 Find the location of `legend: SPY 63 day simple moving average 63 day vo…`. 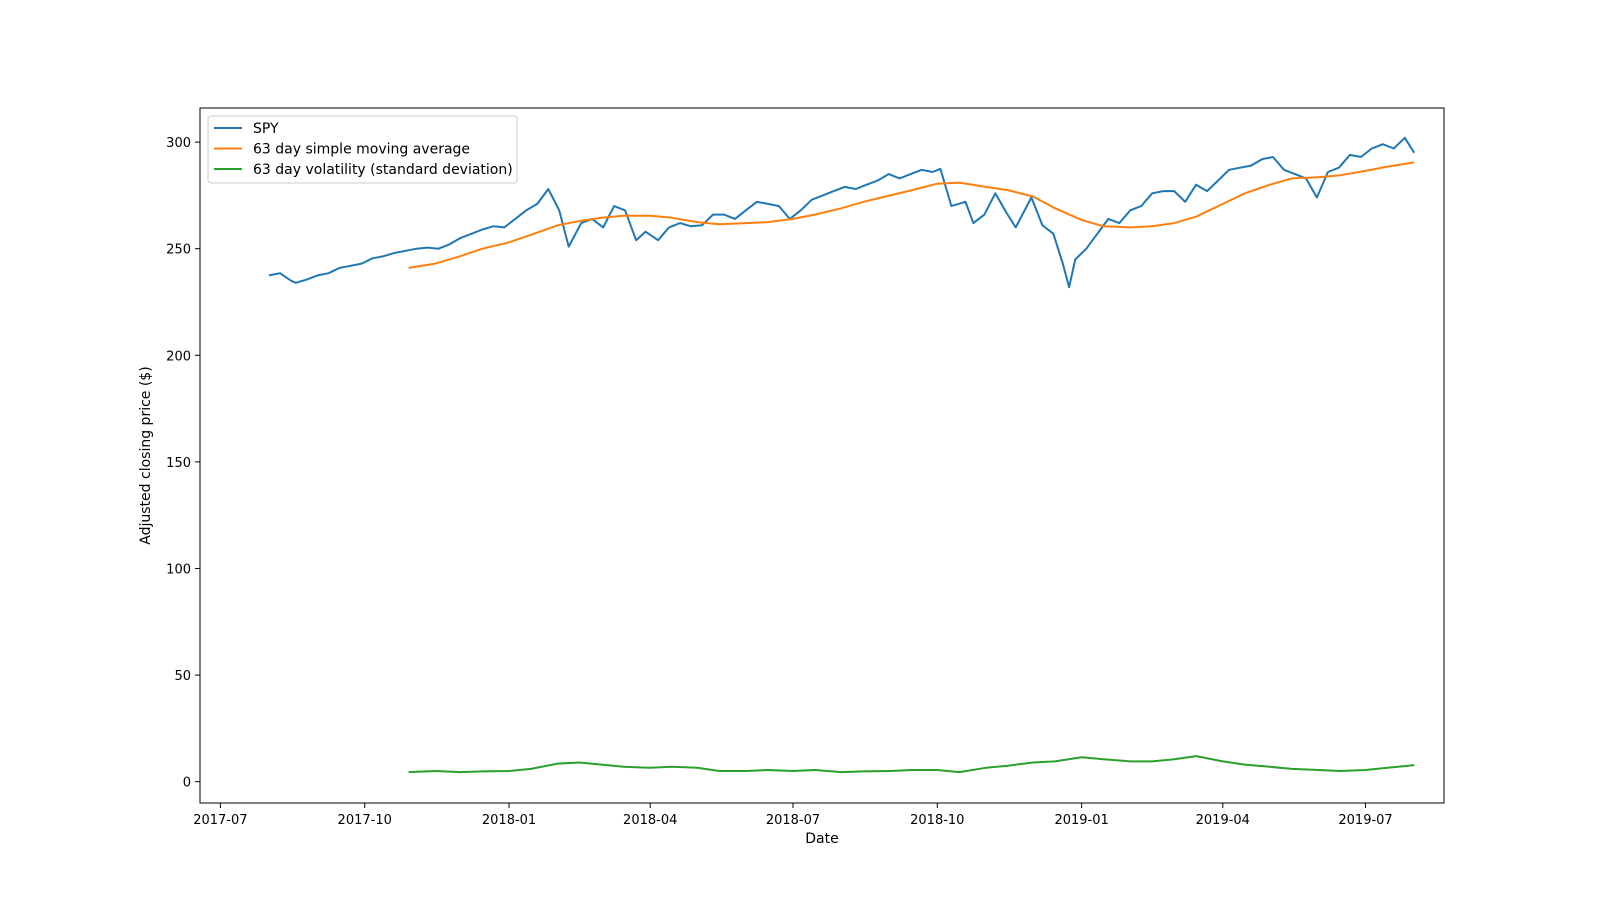

legend: SPY 63 day simple moving average 63 day vo… is located at coordinates (362, 149).